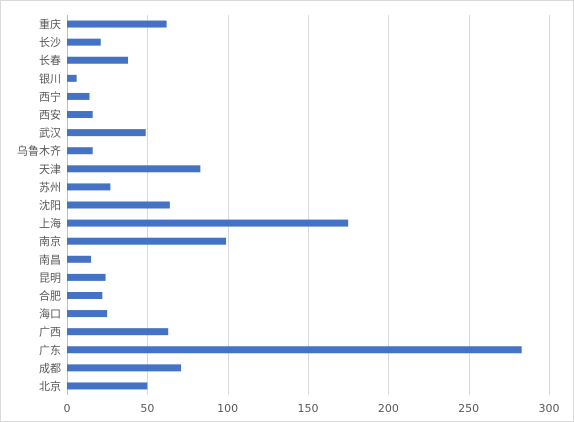  I want to click on category-label: 南京, so click(50, 241).